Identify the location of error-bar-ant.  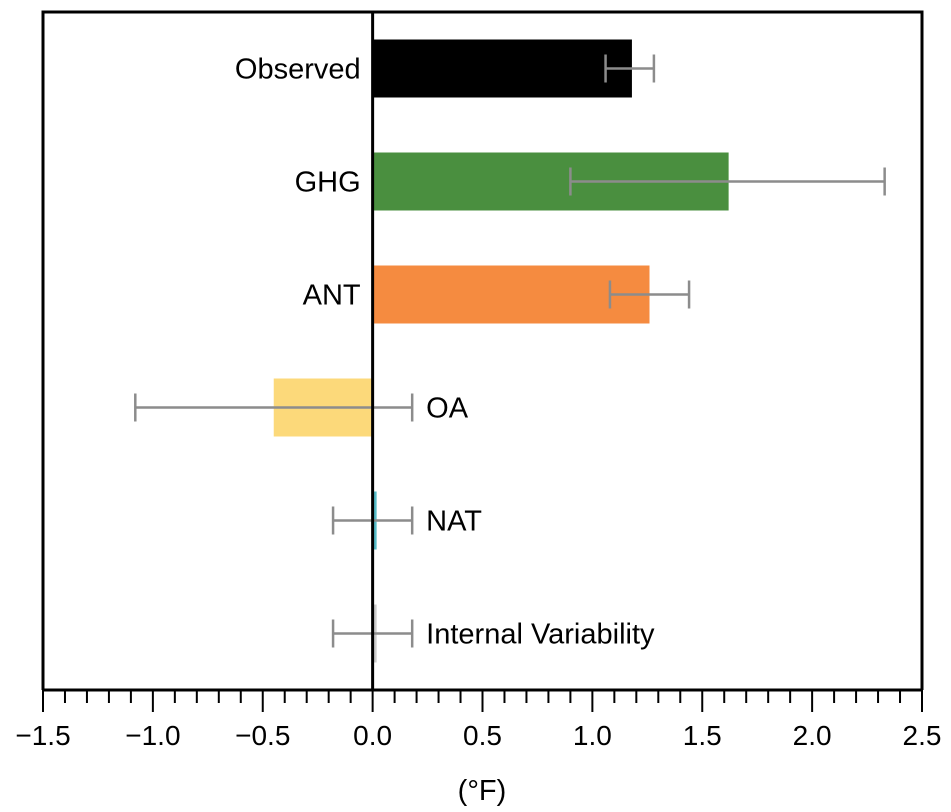
(649, 294).